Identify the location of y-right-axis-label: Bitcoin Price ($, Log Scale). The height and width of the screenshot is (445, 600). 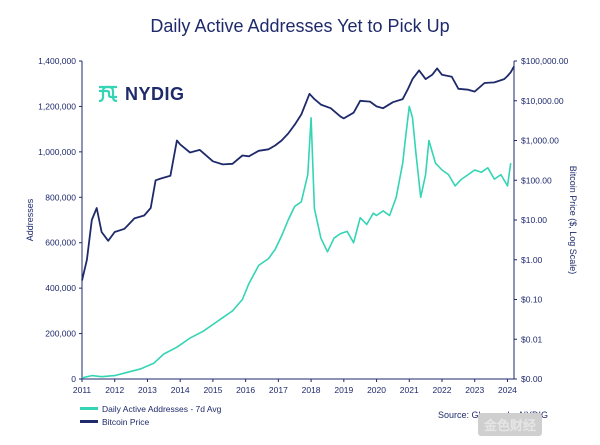
(573, 220).